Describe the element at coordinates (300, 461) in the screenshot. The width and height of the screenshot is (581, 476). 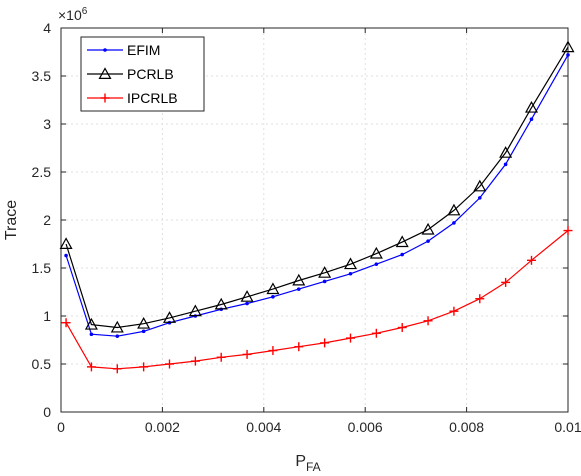
I see `x-axis-label-main: P` at that location.